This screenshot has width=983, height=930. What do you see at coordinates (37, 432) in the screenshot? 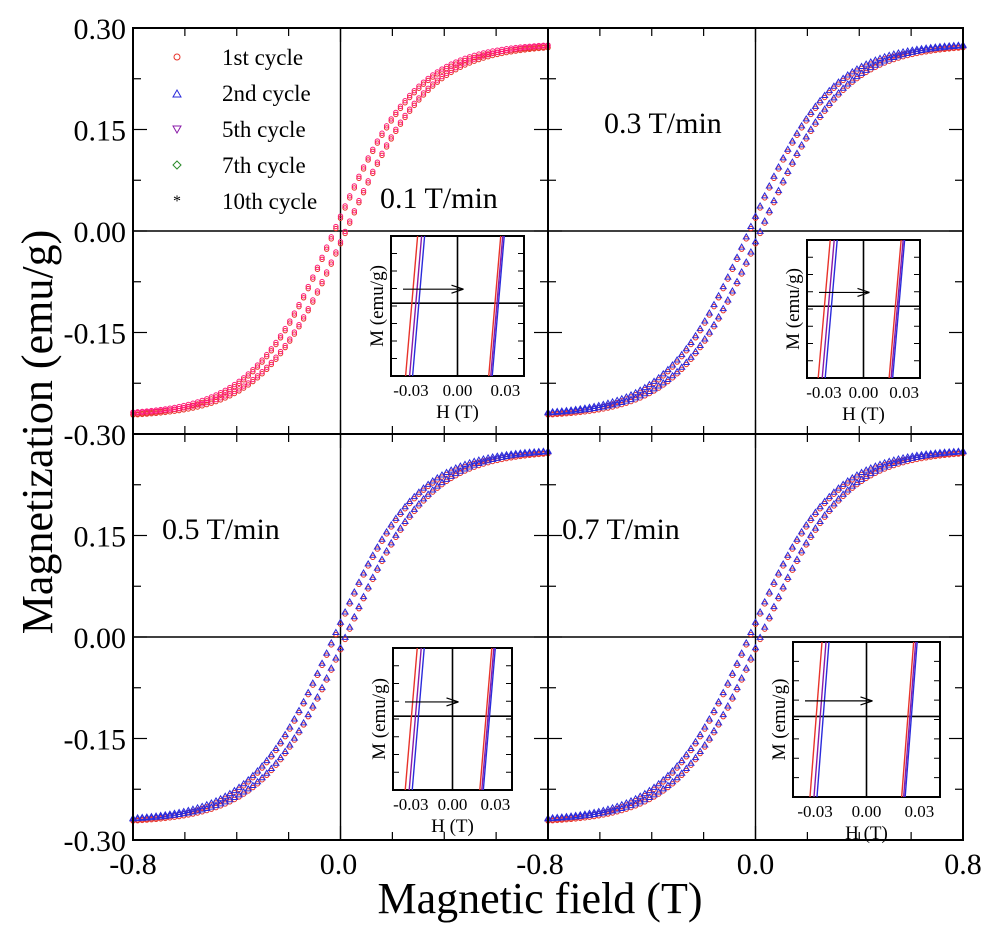
I see `y-axis-label: Magnetization (emu/g)` at bounding box center [37, 432].